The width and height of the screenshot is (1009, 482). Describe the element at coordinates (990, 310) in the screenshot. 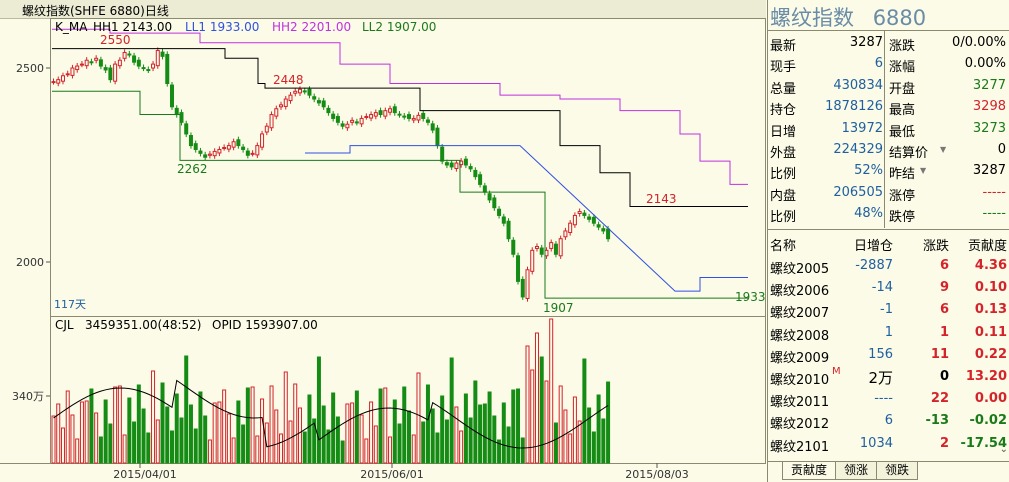

I see `contract-contribution: 0.13` at that location.